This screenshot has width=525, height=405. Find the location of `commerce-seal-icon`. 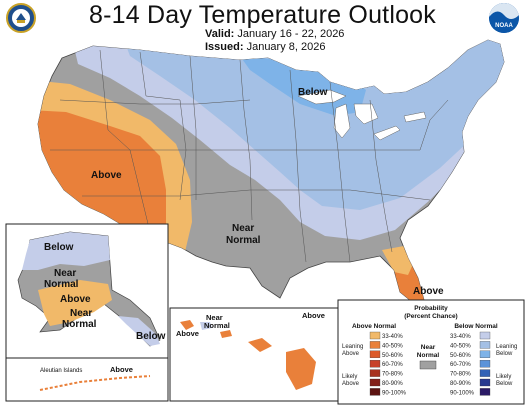

commerce-seal-icon is located at coordinates (21, 18).